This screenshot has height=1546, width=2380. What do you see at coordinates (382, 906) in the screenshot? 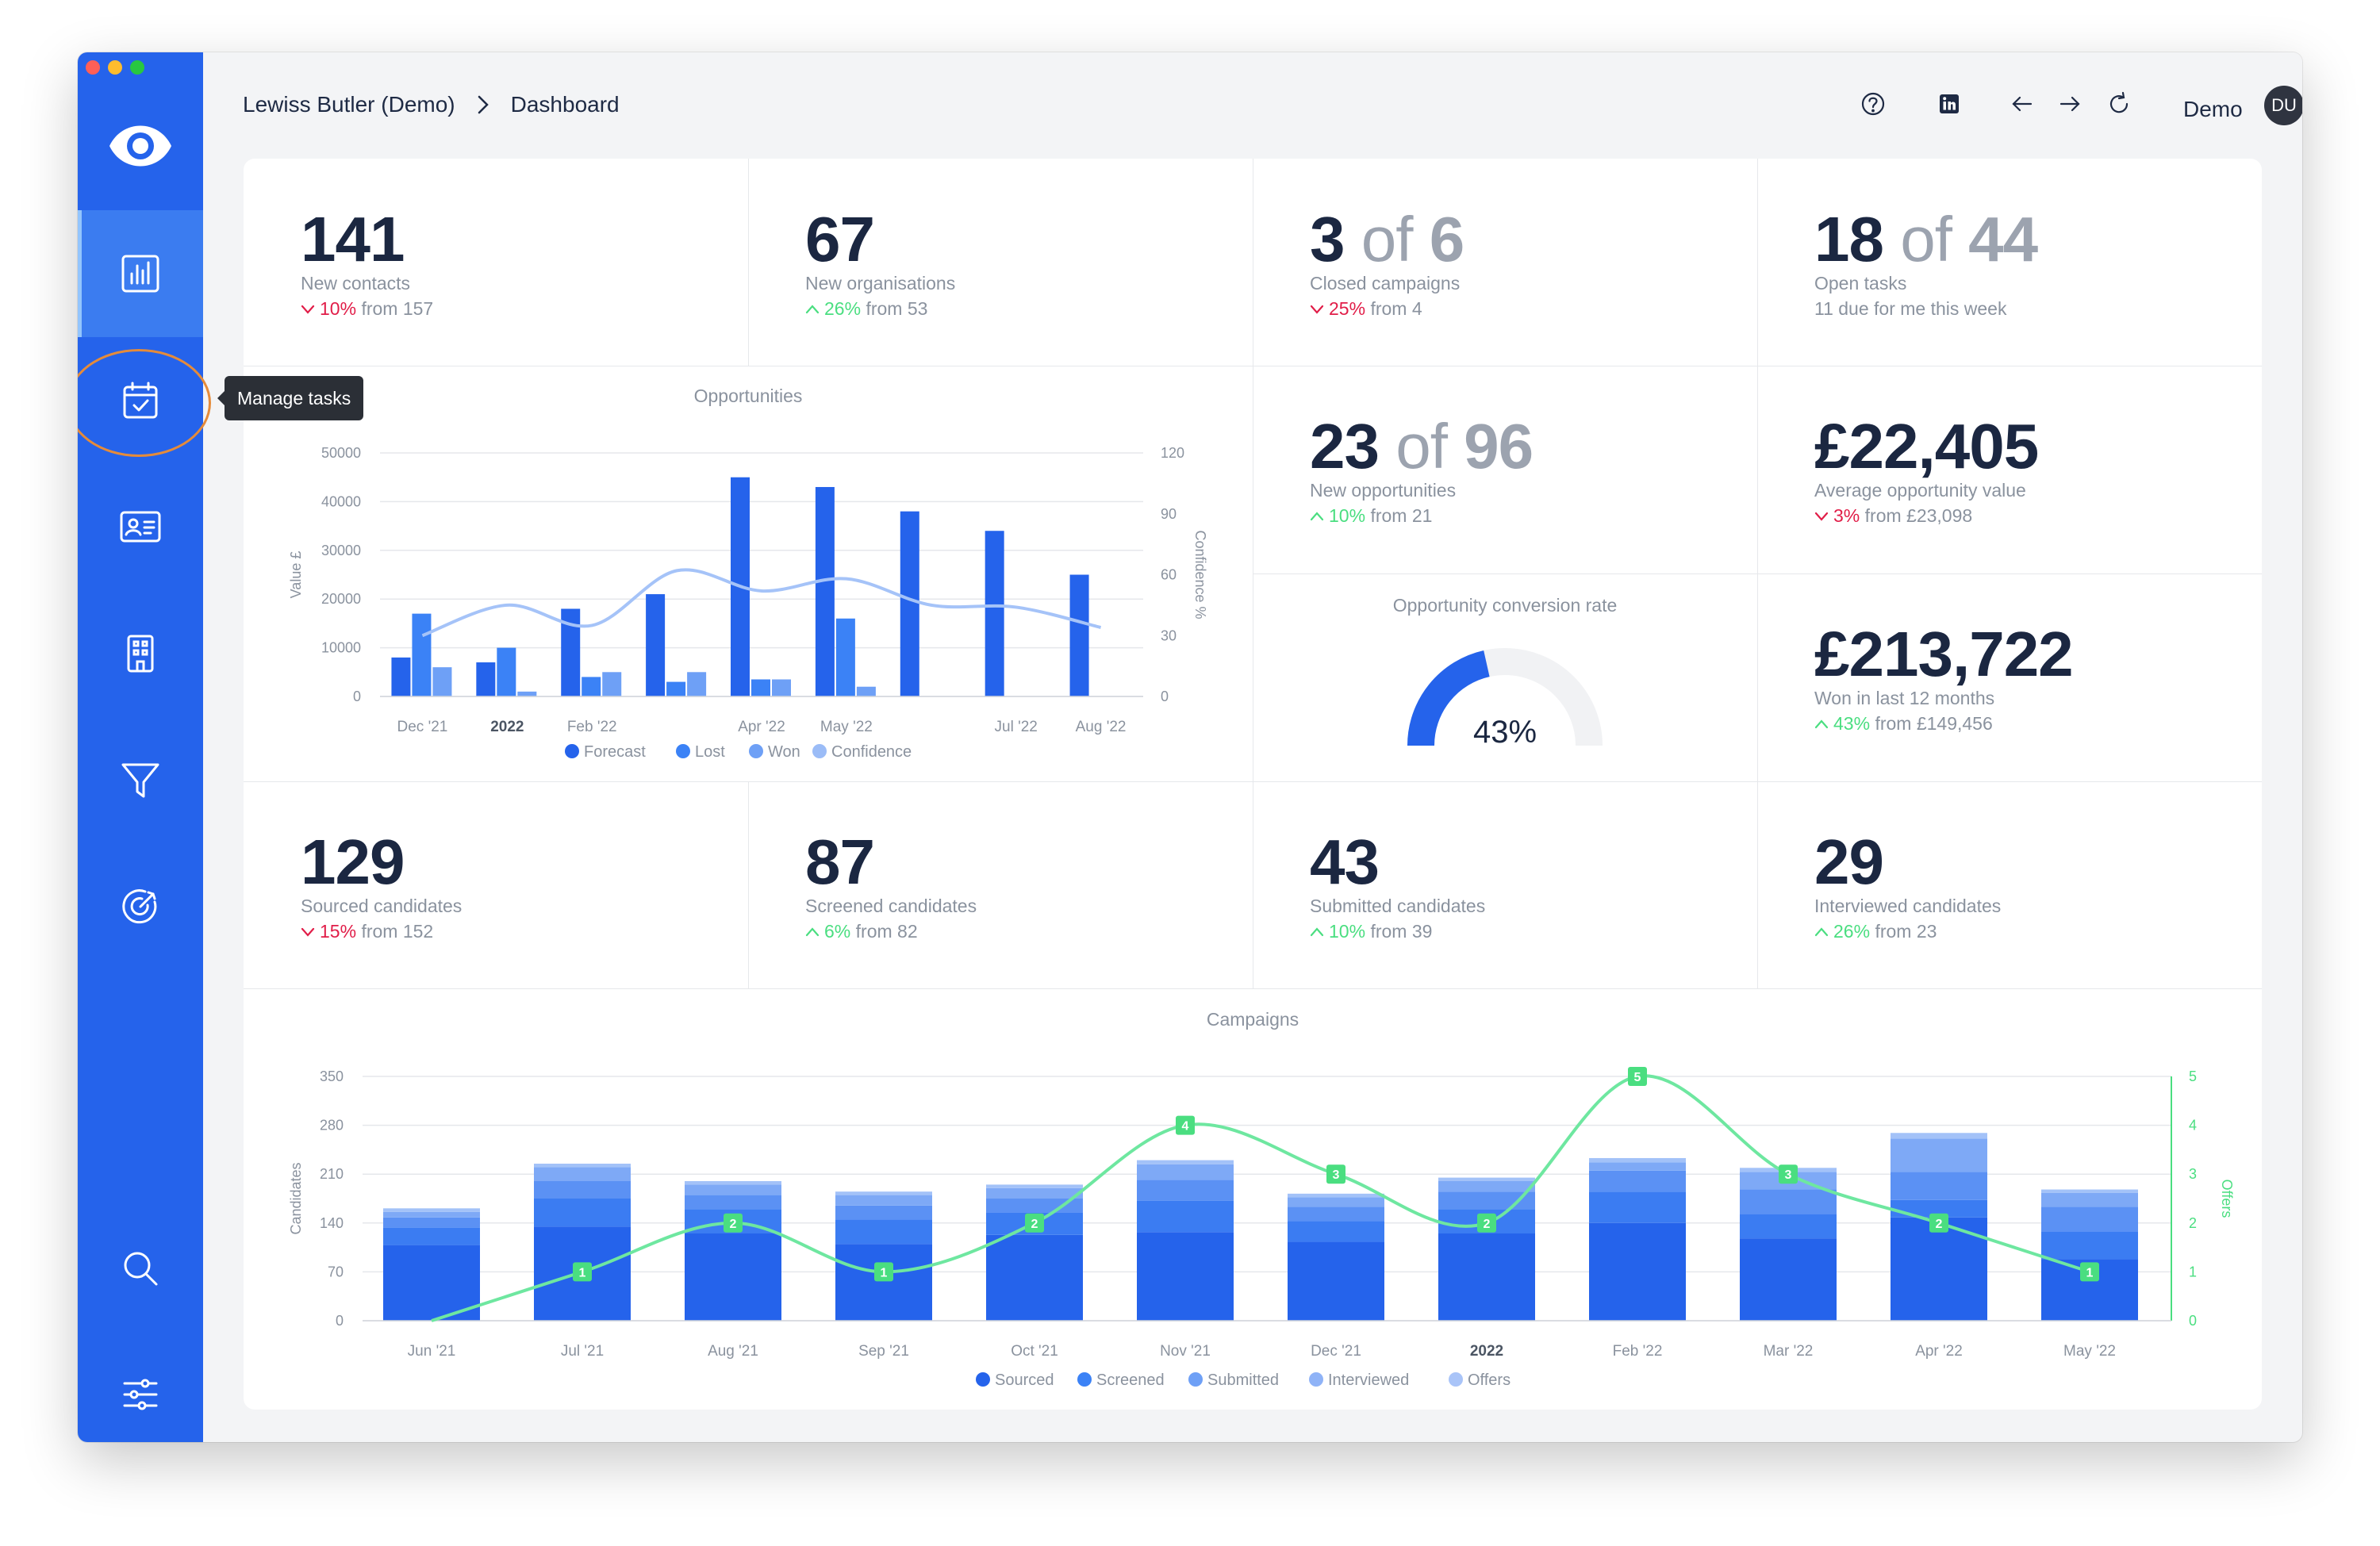
I see `kpi-label: Sourced candidates` at bounding box center [382, 906].